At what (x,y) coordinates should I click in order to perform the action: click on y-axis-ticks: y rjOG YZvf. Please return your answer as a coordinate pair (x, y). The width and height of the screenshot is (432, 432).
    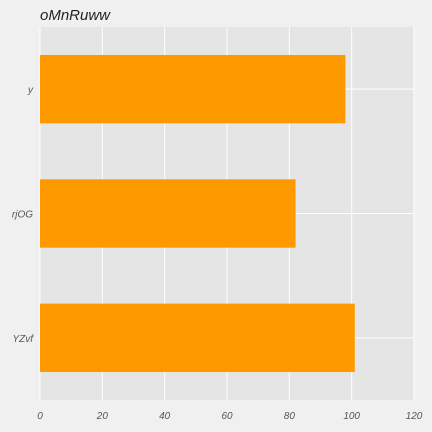
    Looking at the image, I should click on (23, 215).